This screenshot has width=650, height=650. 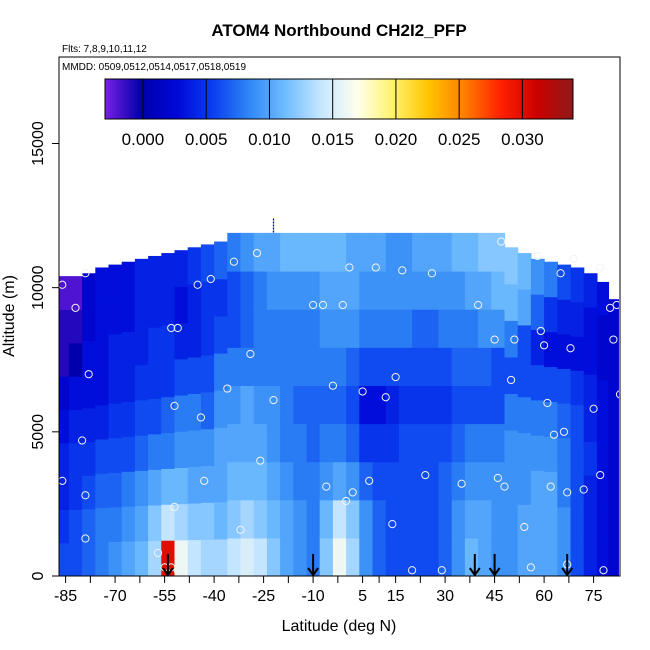 I want to click on colorbar-tick-label: 0.005, so click(x=206, y=139).